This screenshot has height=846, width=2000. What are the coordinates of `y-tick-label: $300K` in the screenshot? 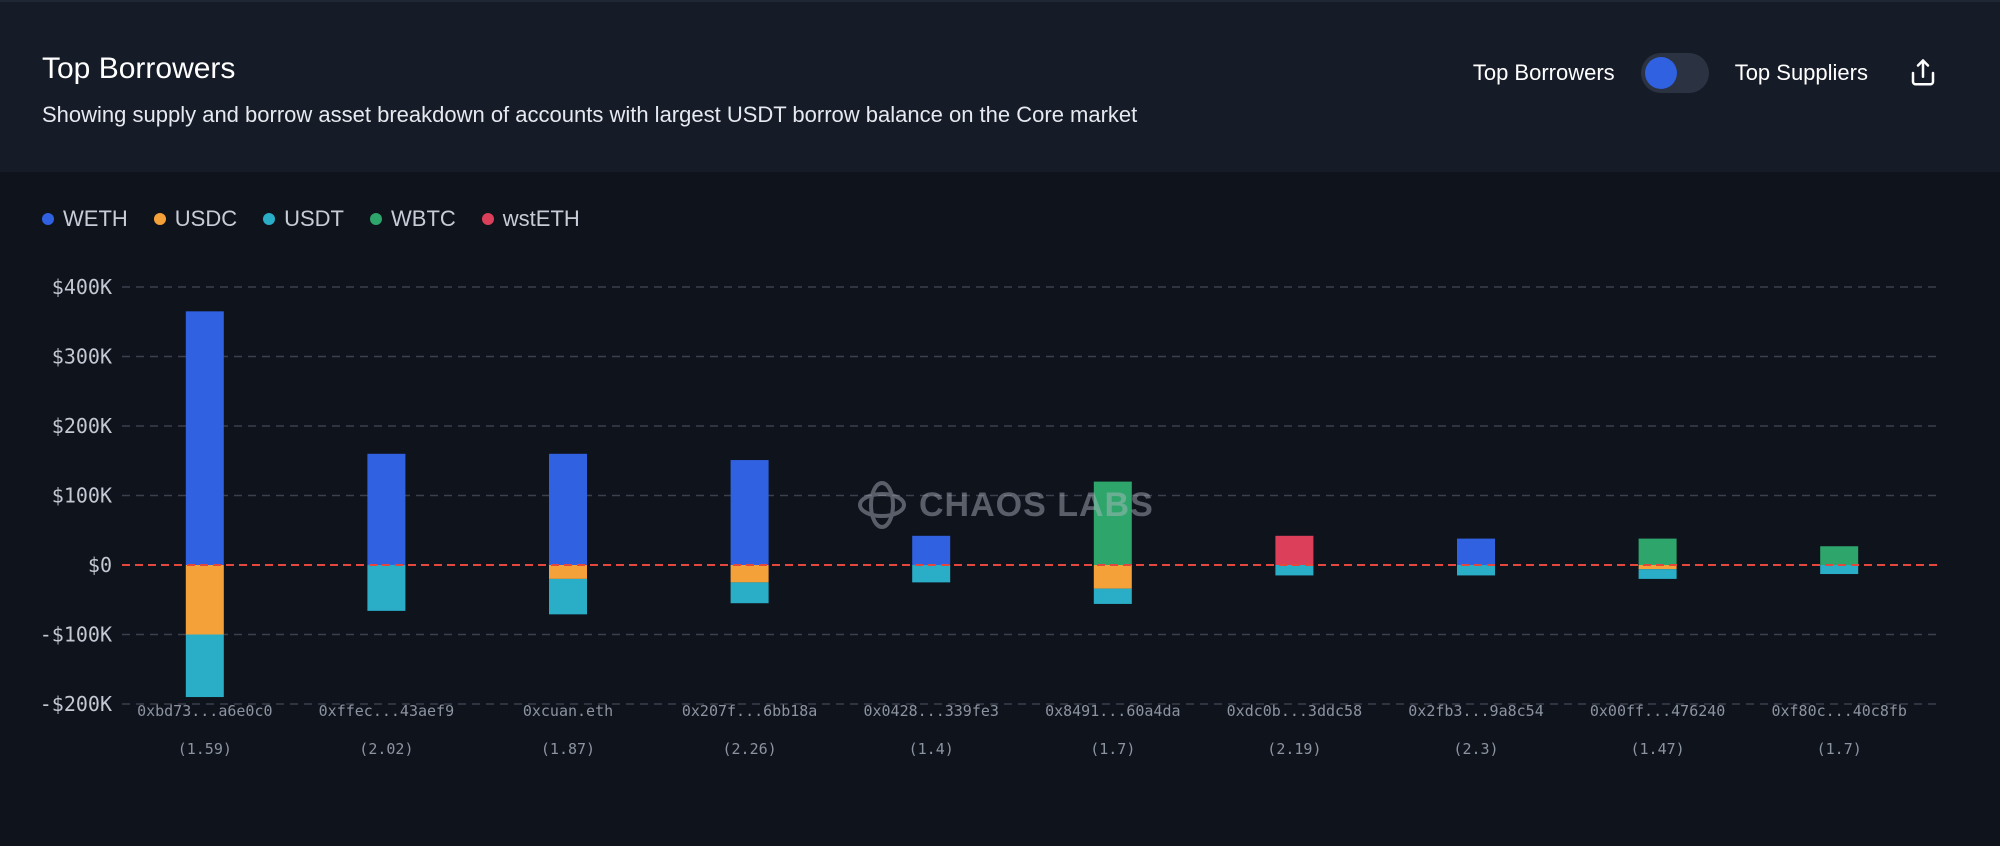 It's located at (82, 357).